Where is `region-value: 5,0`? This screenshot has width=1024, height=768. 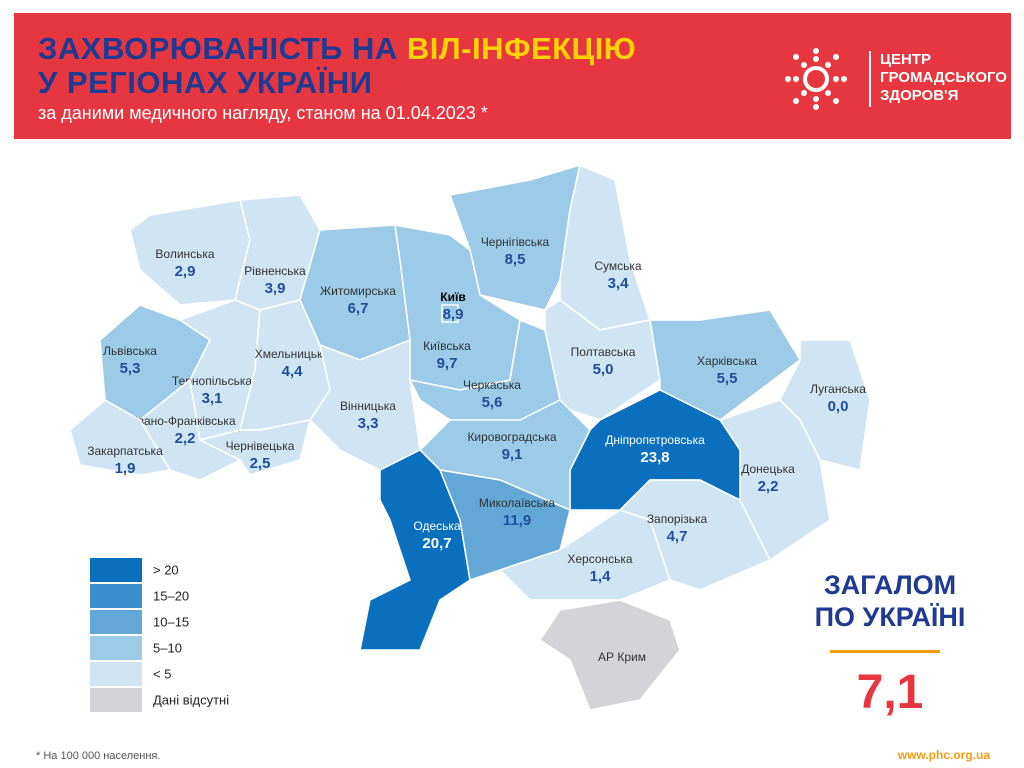 region-value: 5,0 is located at coordinates (603, 369).